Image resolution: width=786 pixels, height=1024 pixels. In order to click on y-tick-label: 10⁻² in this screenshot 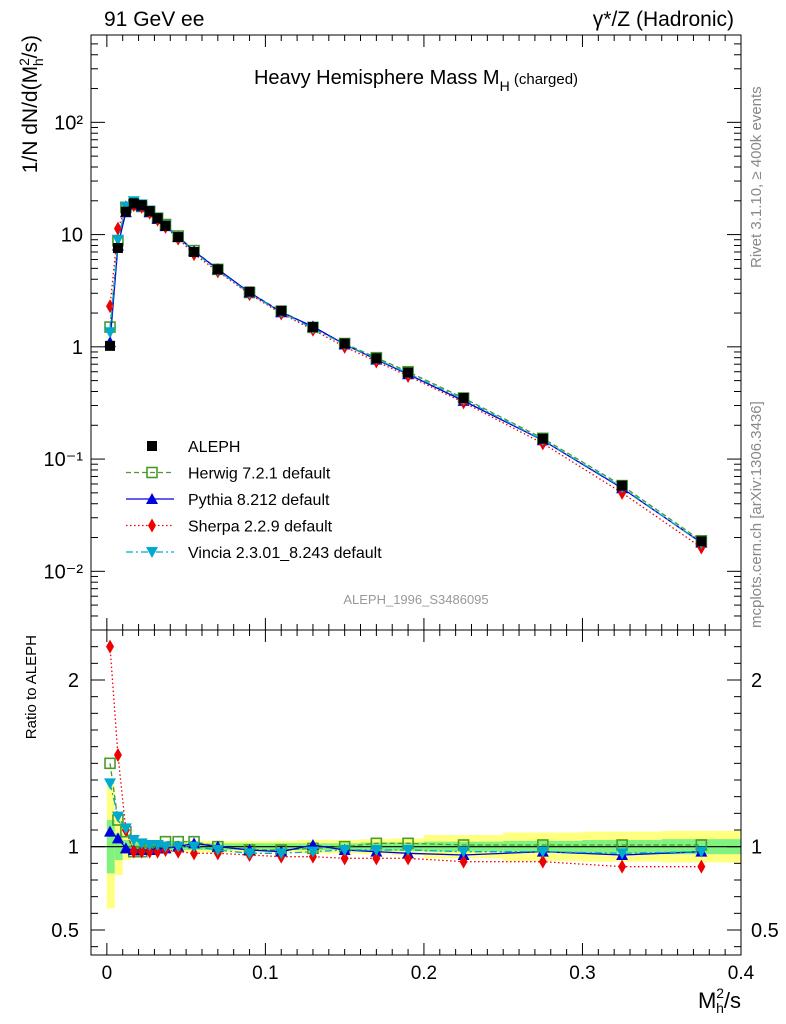, I will do `click(64, 572)`.